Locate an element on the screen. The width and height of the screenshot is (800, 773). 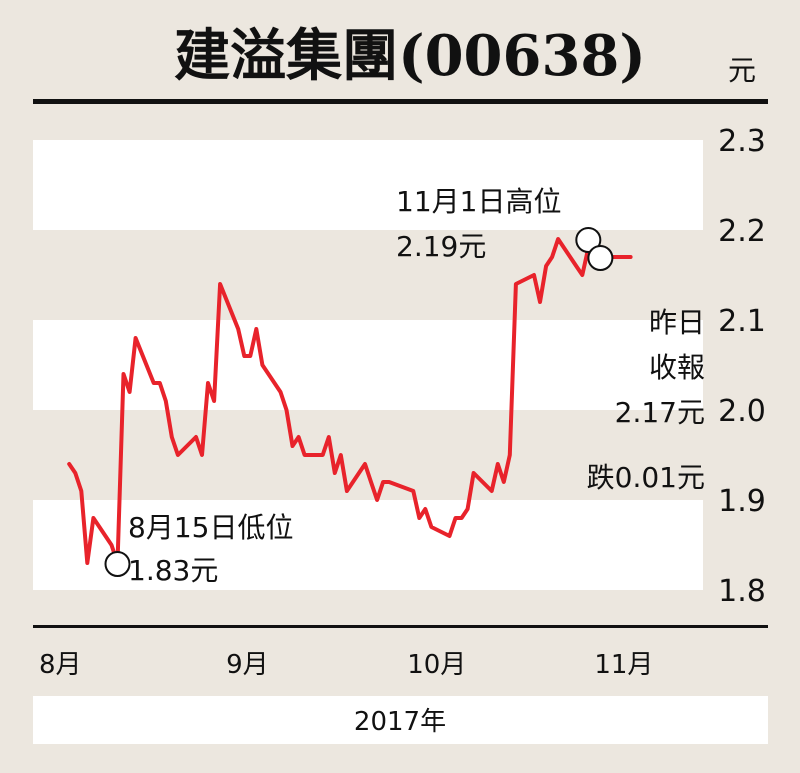
band-2.2-2.3 is located at coordinates (368, 185).